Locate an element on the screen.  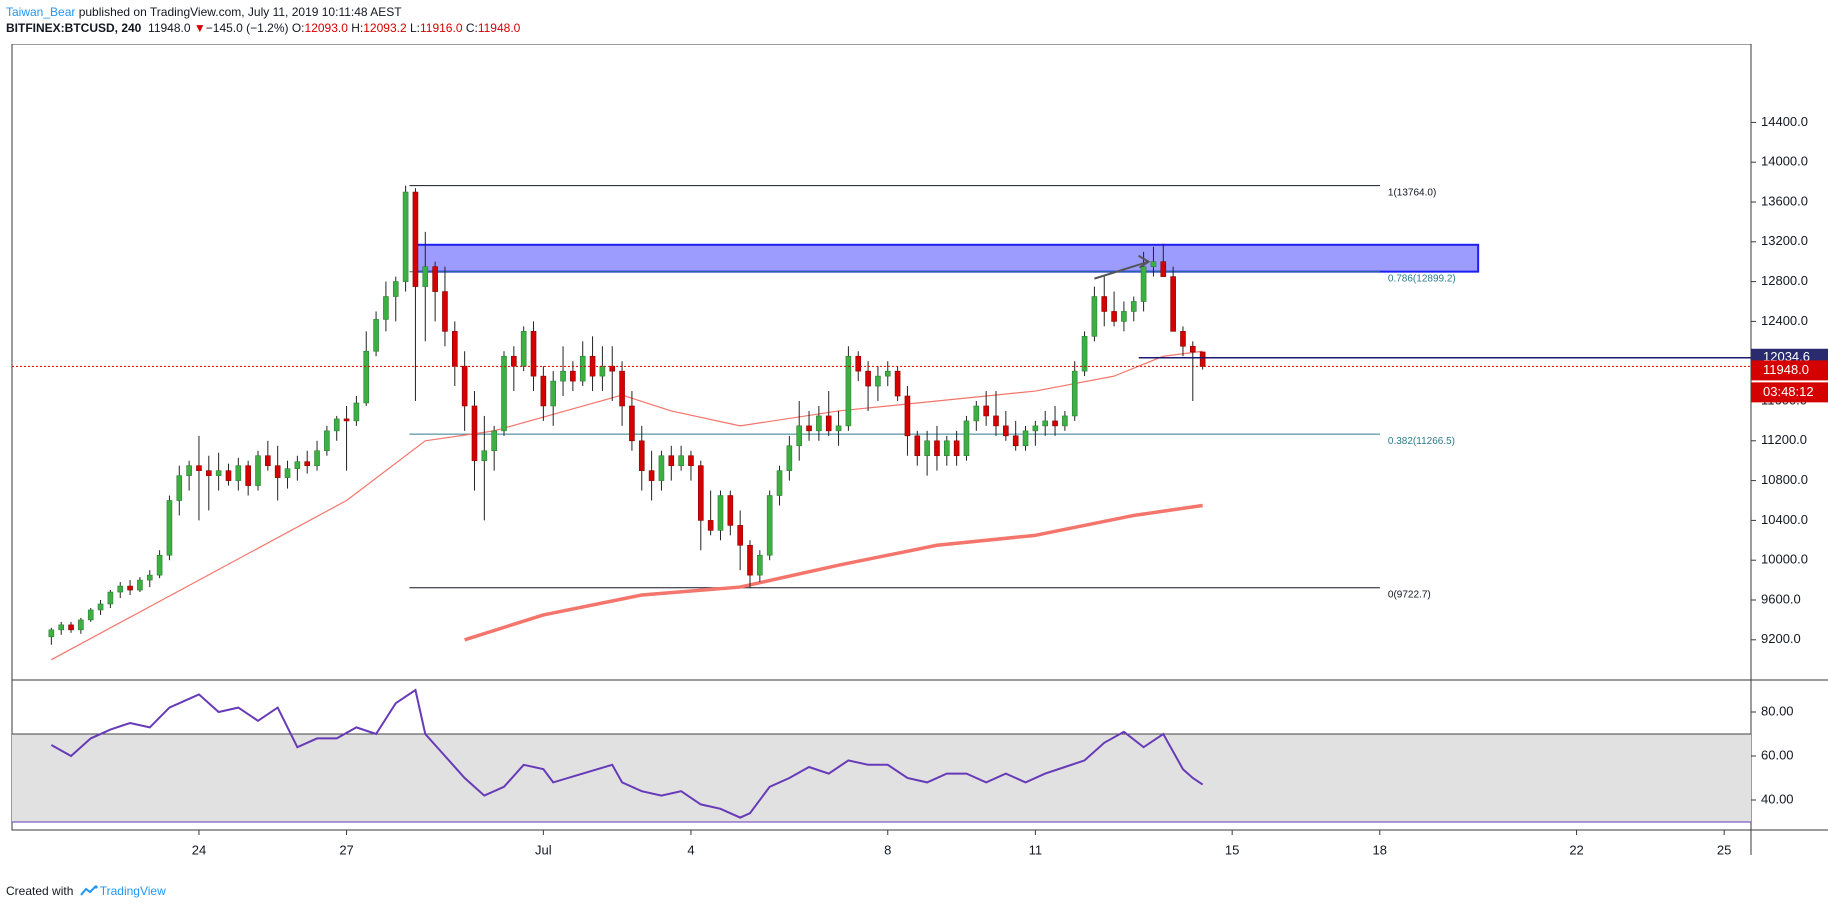
rsi-tick-label: 60.00 is located at coordinates (1777, 754).